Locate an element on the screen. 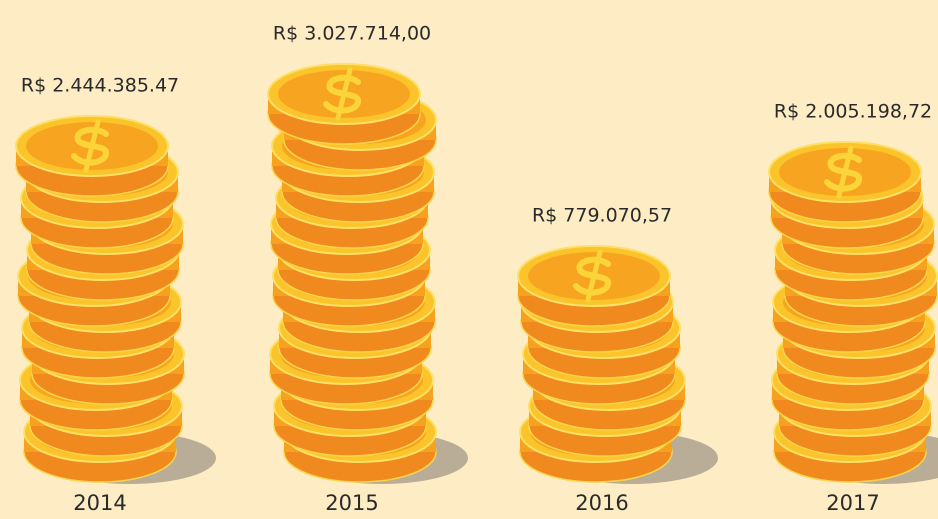 Image resolution: width=938 pixels, height=519 pixels. value-label: R$ 2.444.385.47 is located at coordinates (100, 86).